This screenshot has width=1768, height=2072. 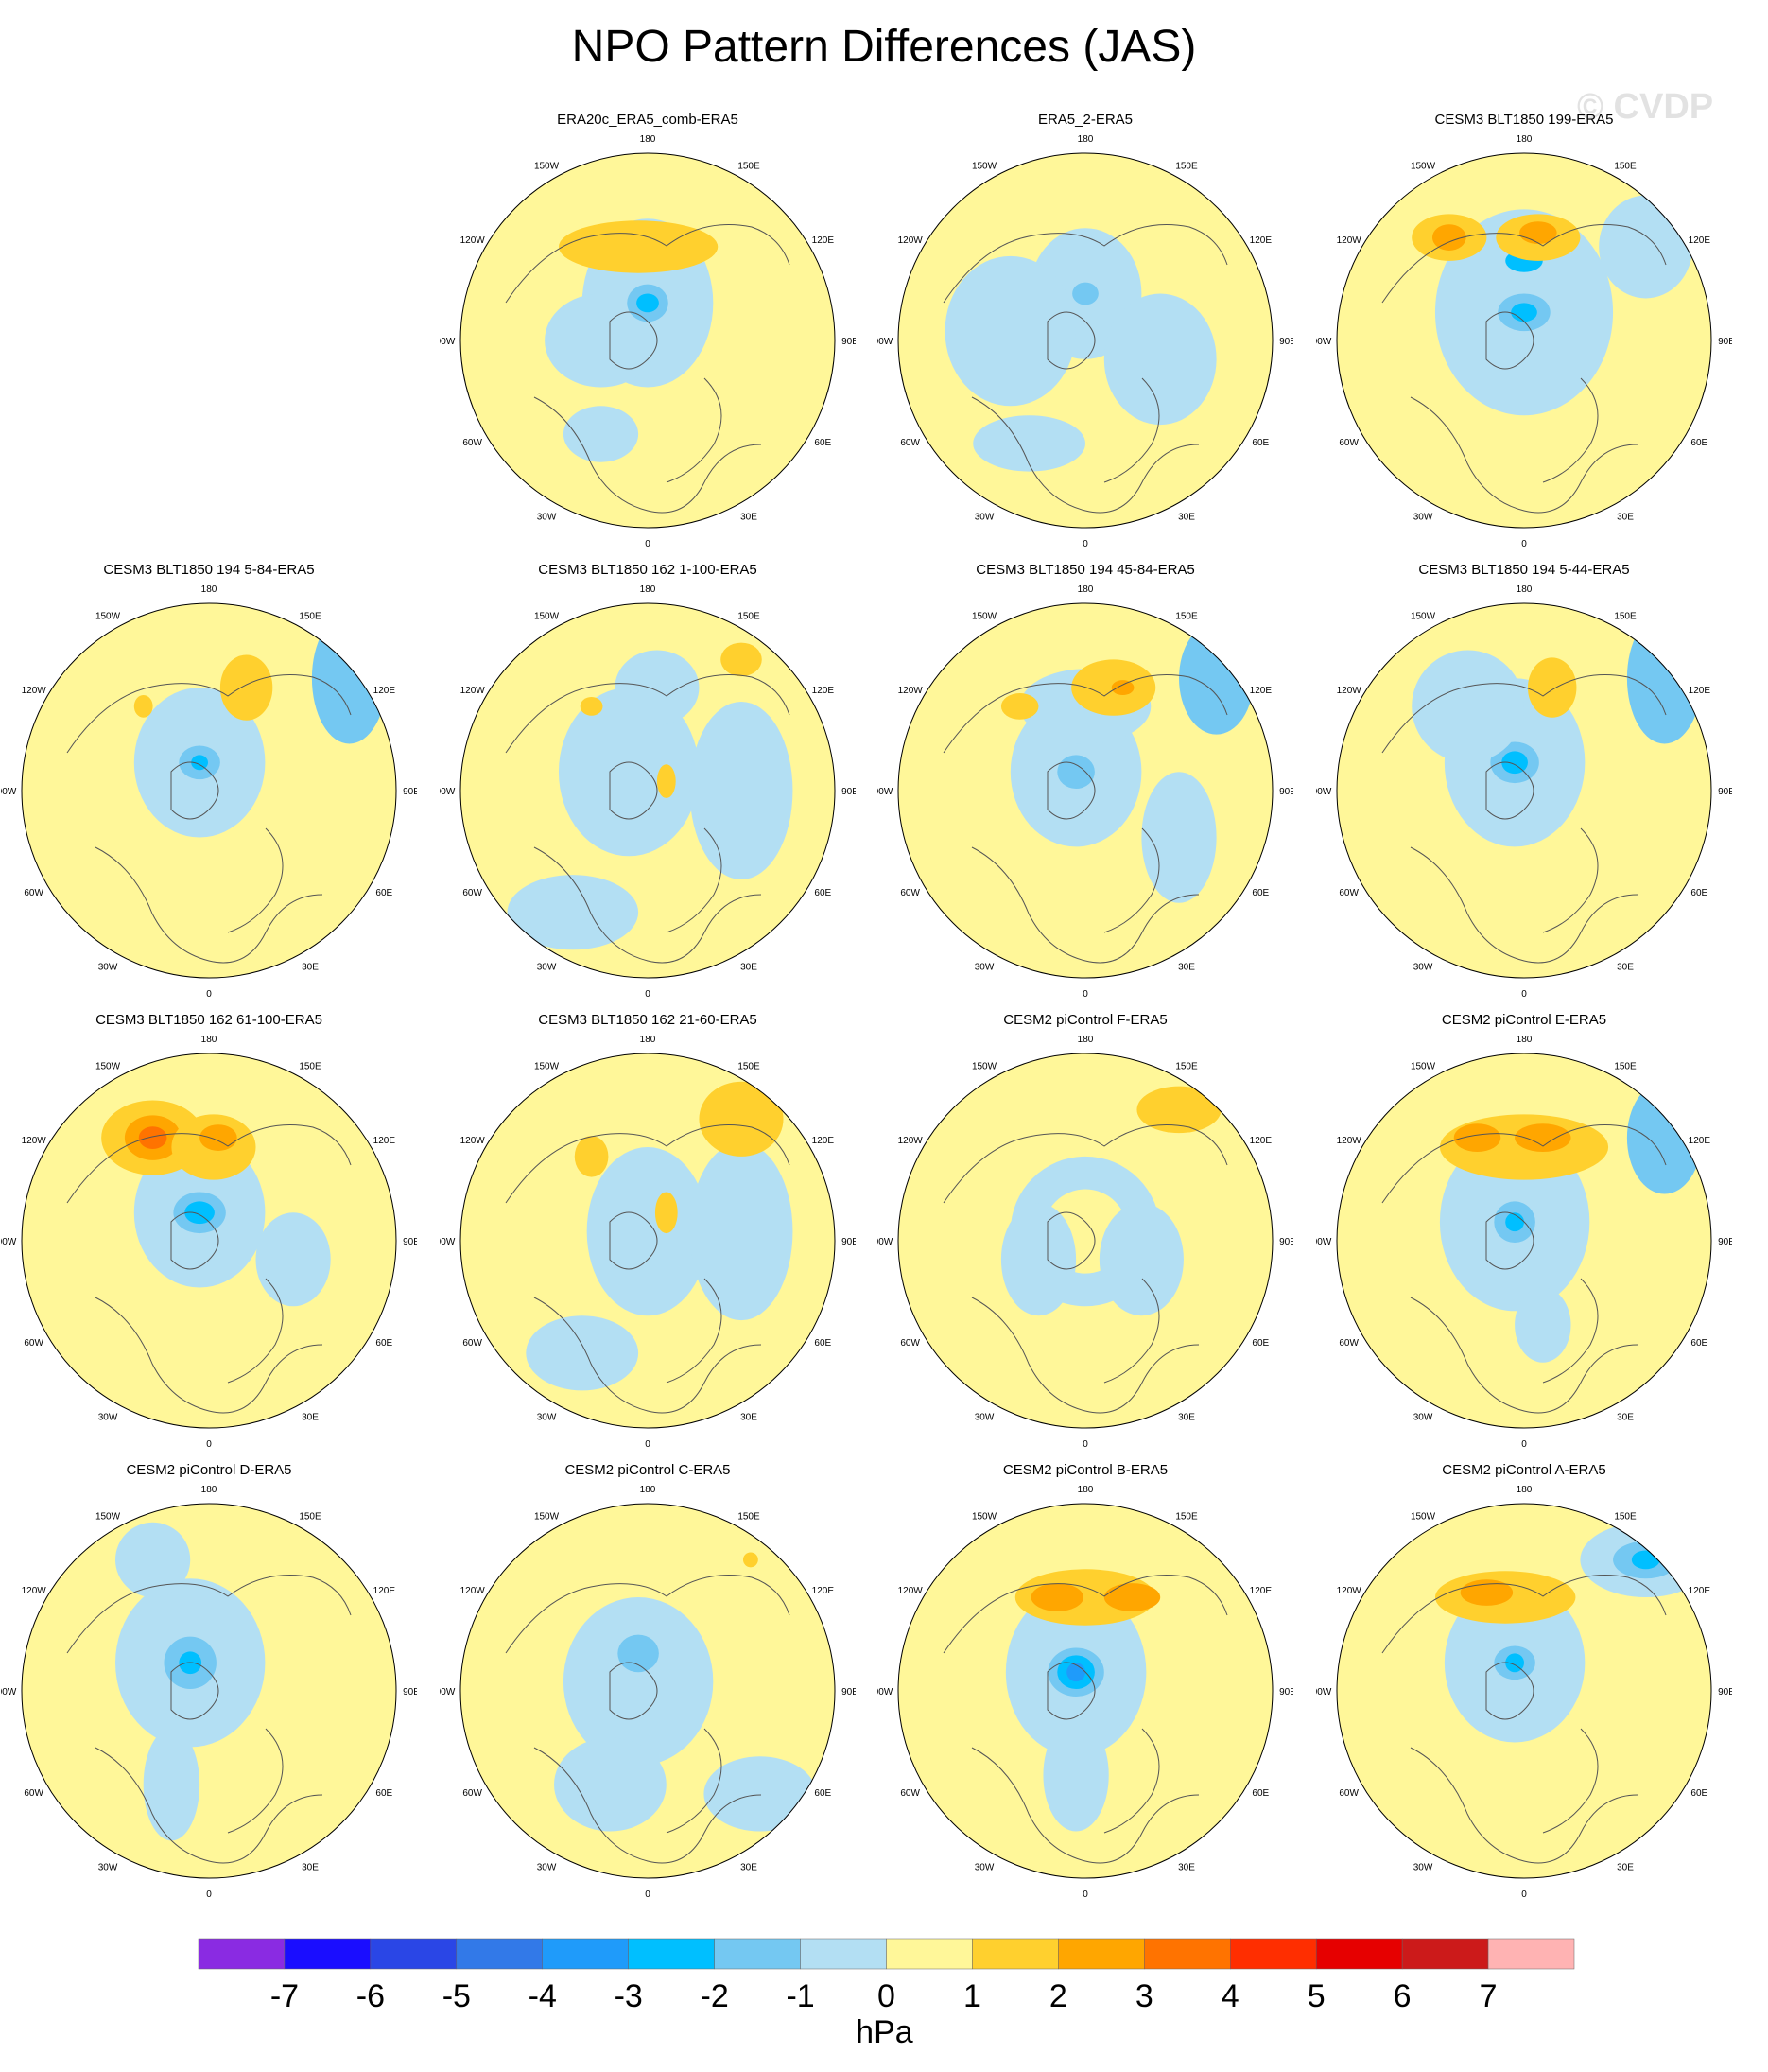 What do you see at coordinates (1085, 120) in the screenshot?
I see `panel-title: ERA5_2-ERA5` at bounding box center [1085, 120].